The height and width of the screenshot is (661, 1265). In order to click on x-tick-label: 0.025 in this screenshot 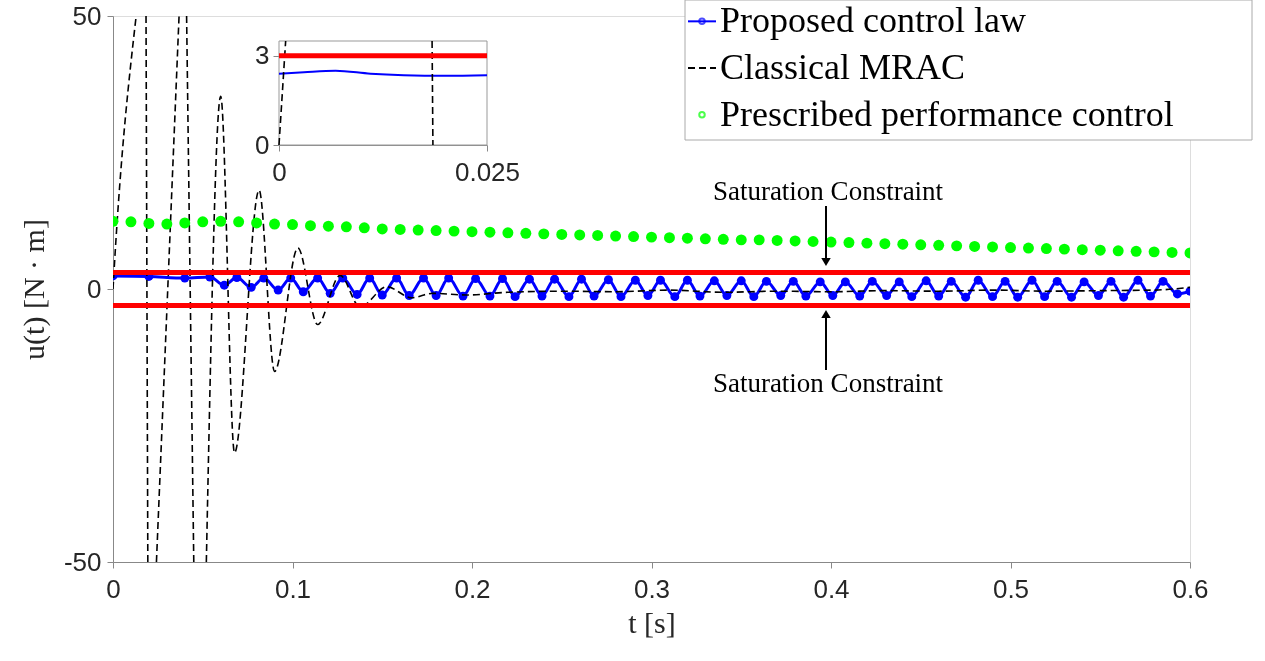, I will do `click(487, 171)`.